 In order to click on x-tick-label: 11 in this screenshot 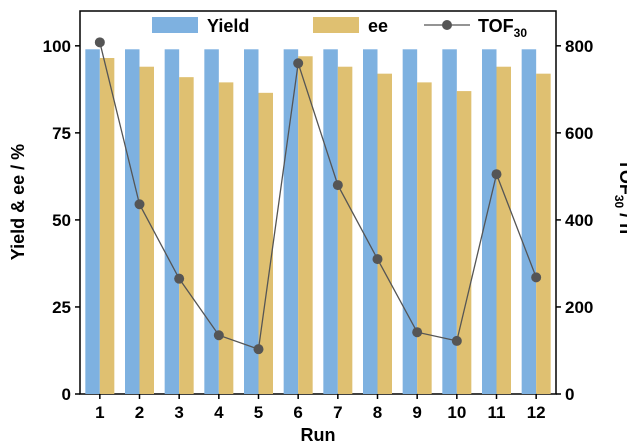, I will do `click(497, 412)`.